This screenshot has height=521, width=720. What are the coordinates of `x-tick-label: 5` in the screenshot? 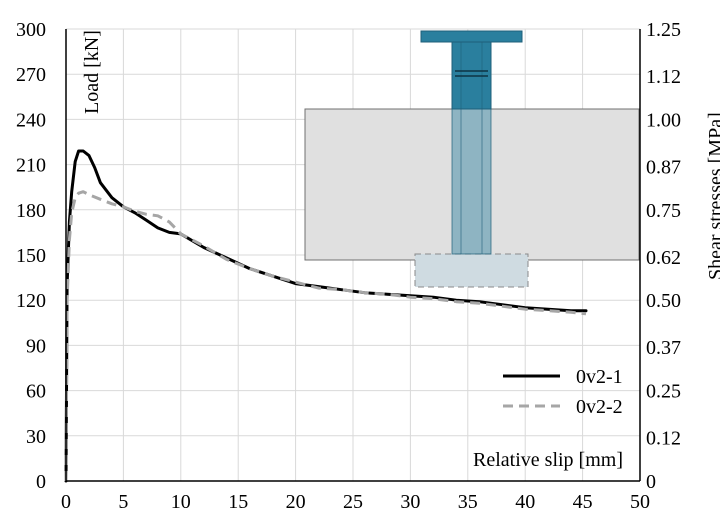 It's located at (123, 502).